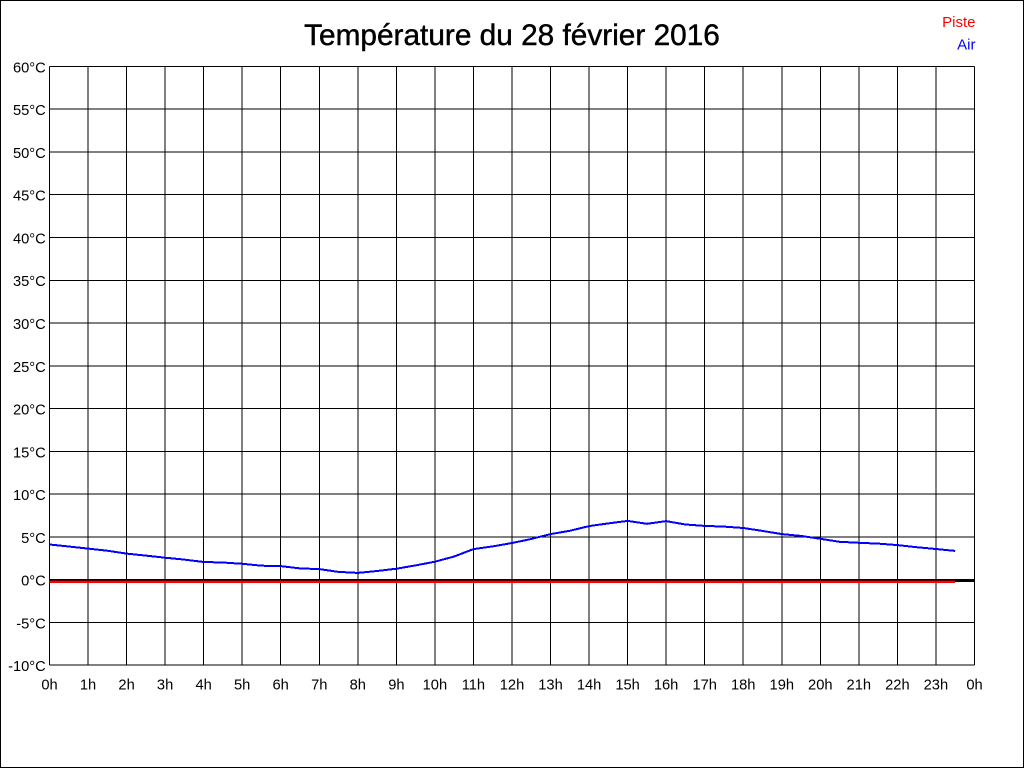  What do you see at coordinates (29, 368) in the screenshot?
I see `svg-text: 25°C` at bounding box center [29, 368].